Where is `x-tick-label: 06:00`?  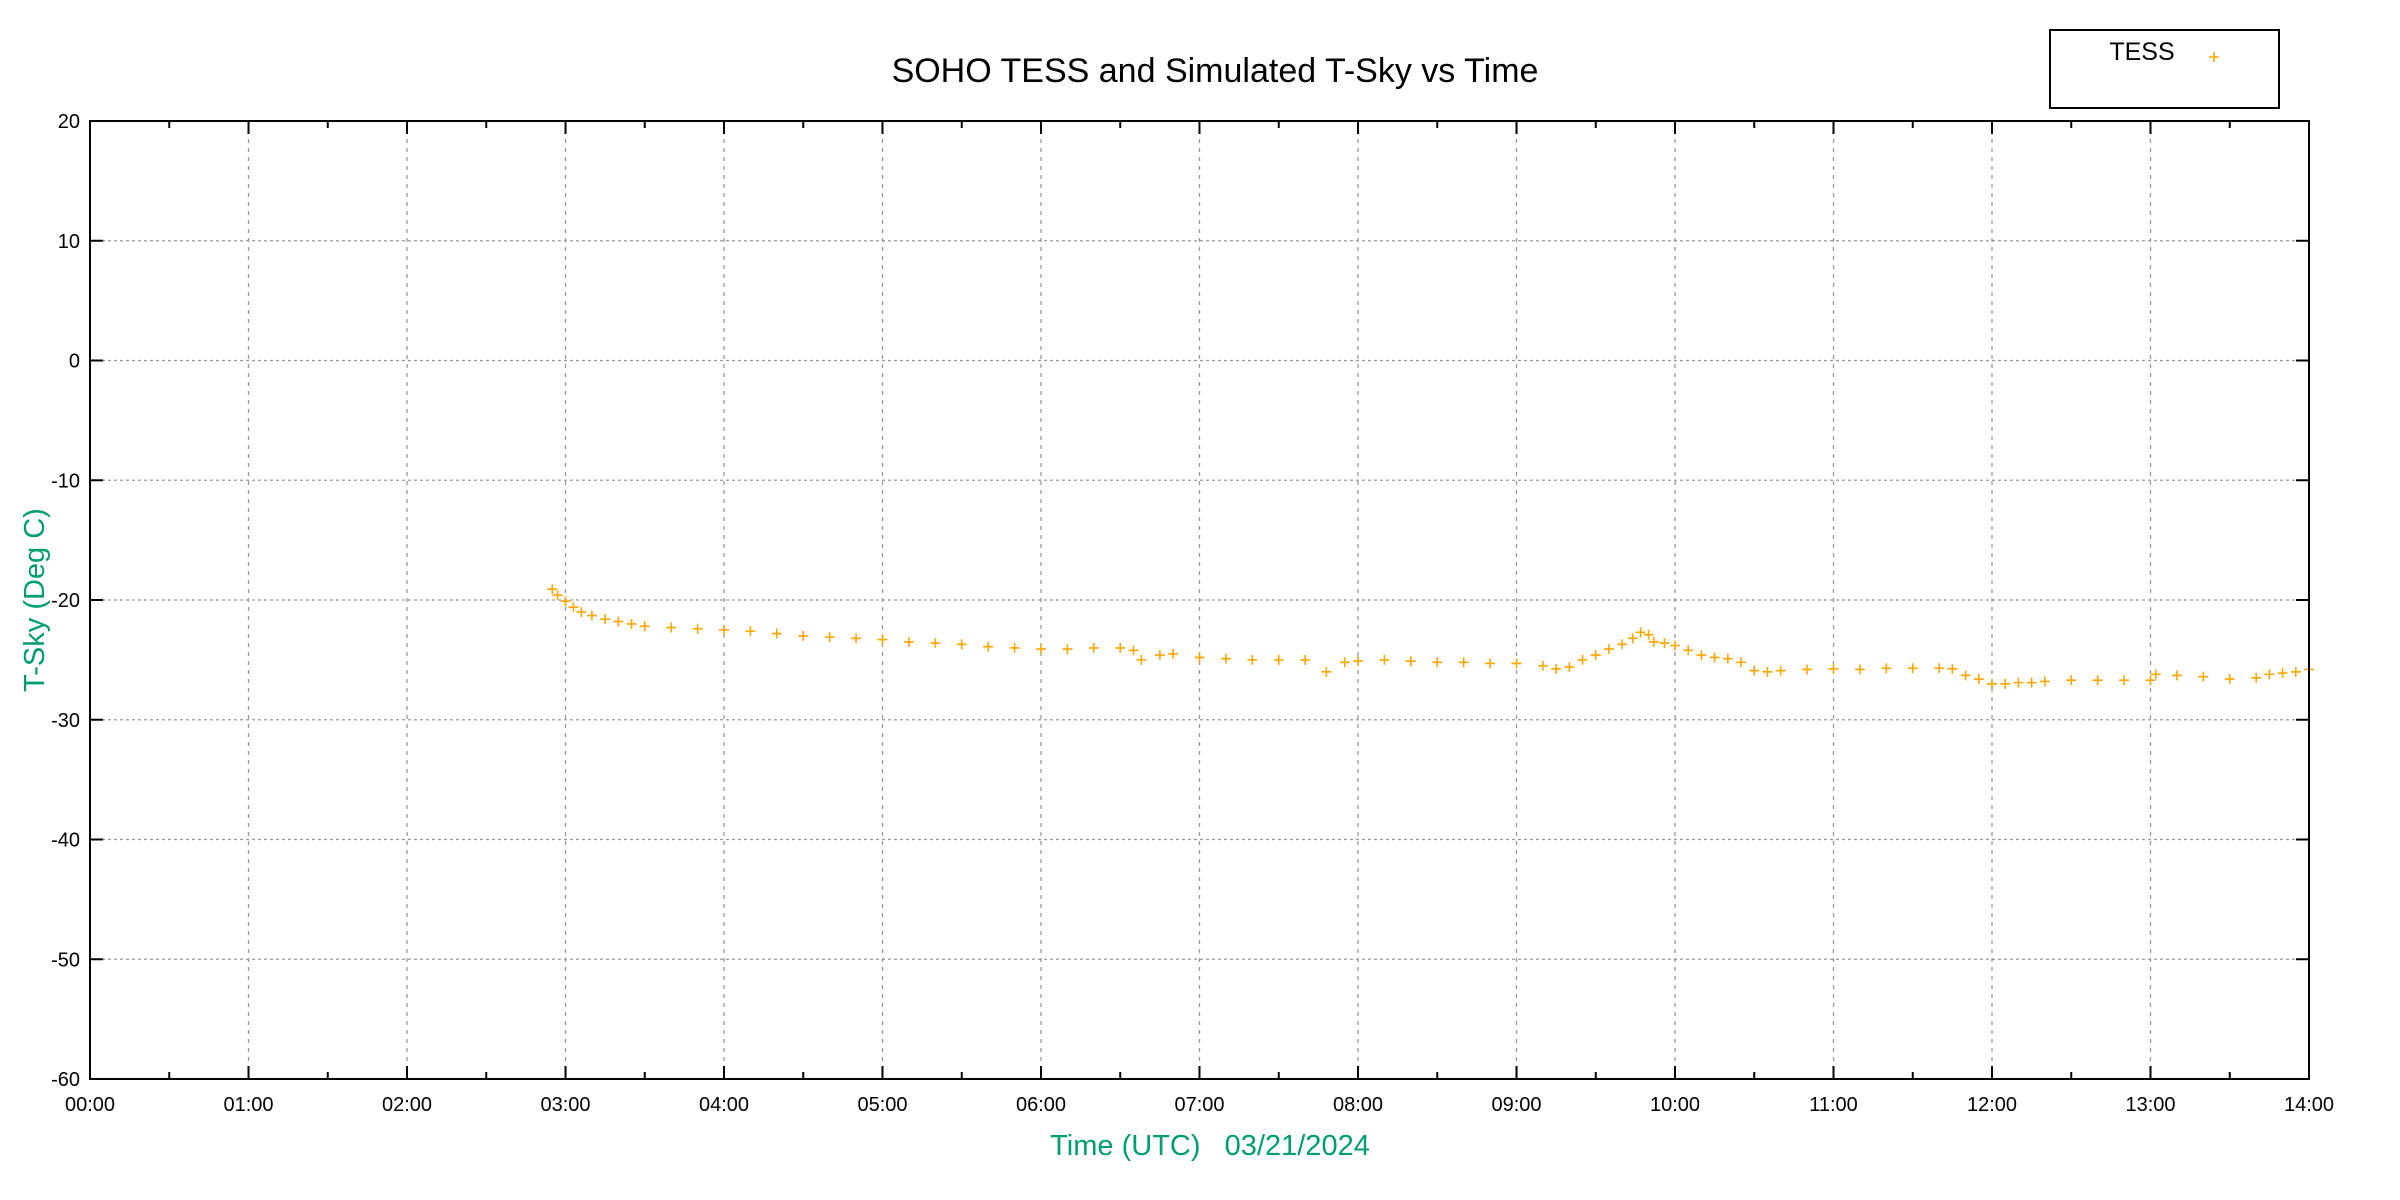
x-tick-label: 06:00 is located at coordinates (1041, 1105).